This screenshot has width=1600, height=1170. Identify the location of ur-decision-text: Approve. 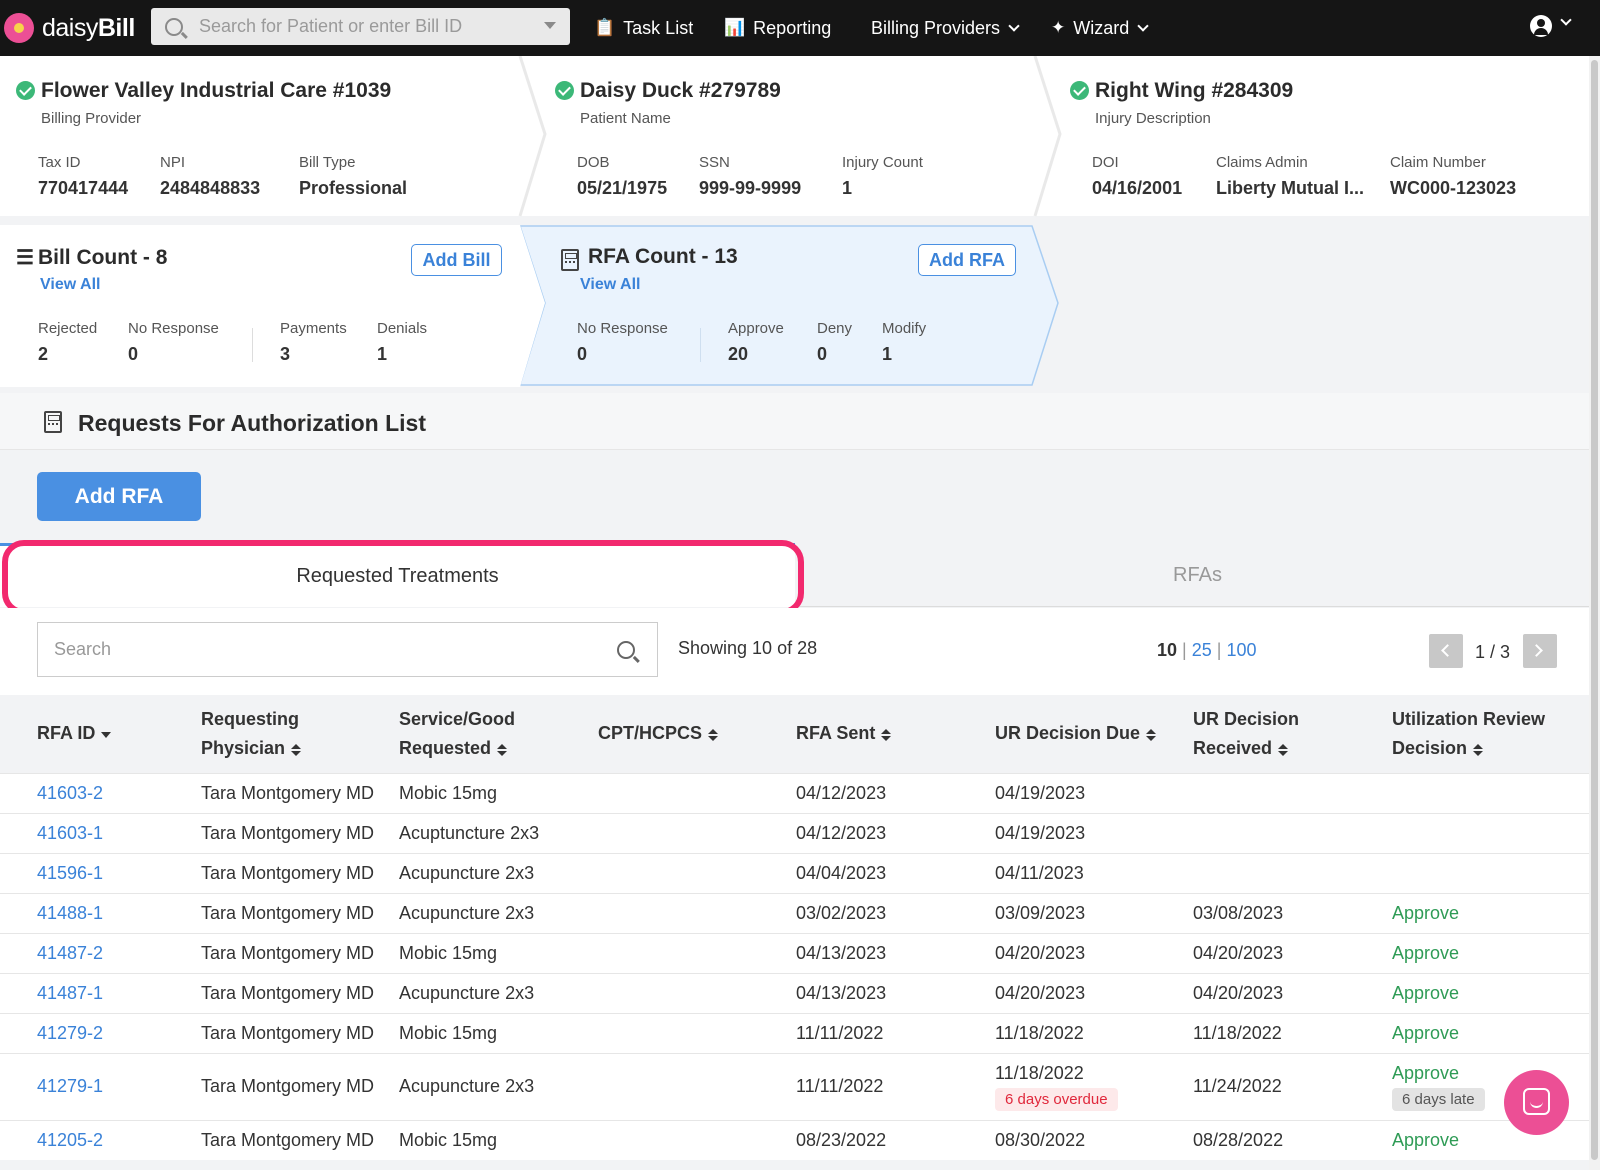
(1426, 1072).